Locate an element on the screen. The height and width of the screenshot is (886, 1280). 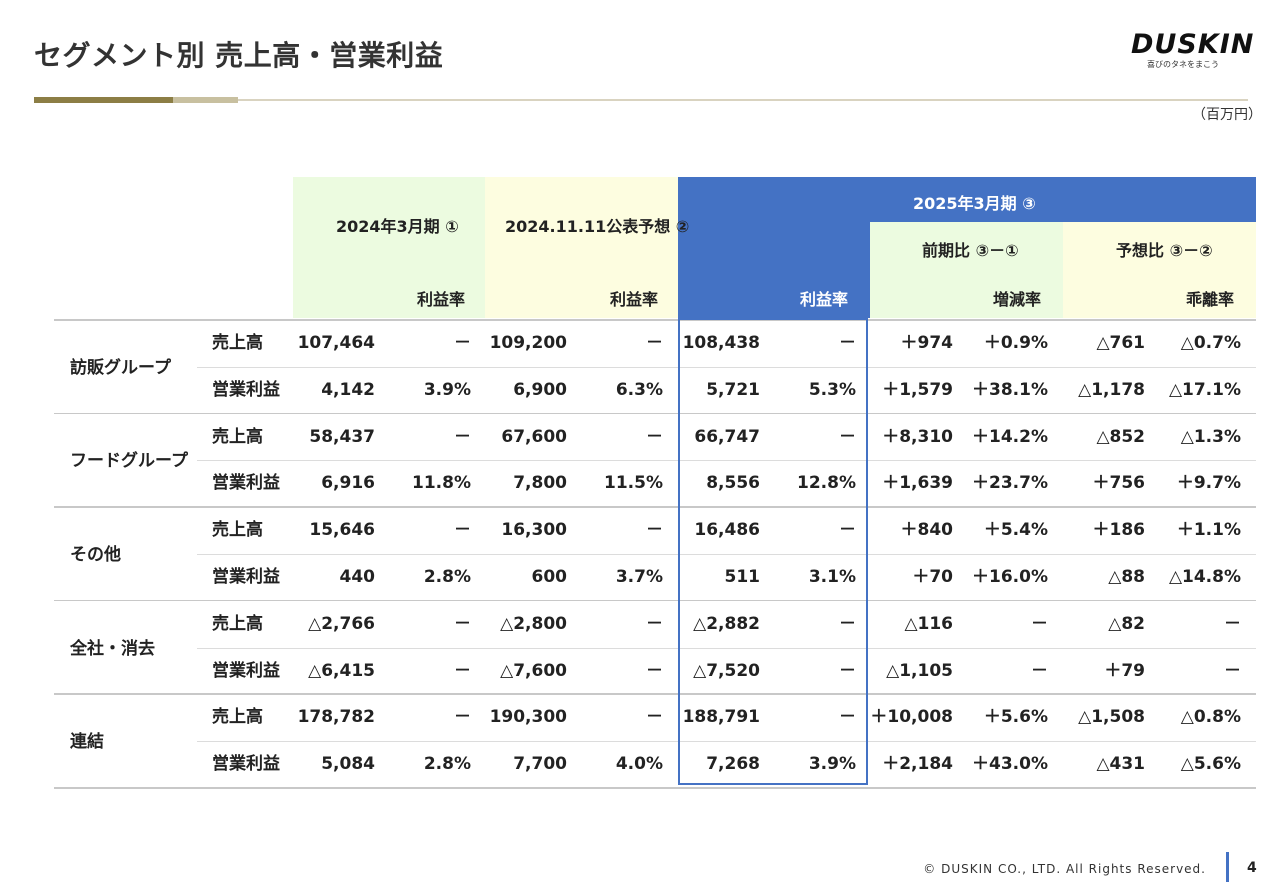
table-cell: 4,142 is located at coordinates (348, 389).